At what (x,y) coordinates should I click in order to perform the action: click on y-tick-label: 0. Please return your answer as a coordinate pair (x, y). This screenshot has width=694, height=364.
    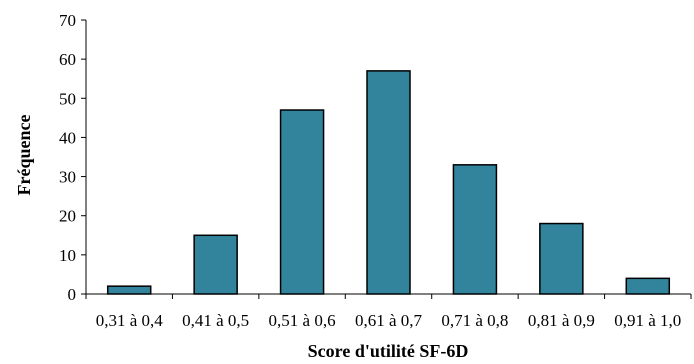
    Looking at the image, I should click on (72, 294).